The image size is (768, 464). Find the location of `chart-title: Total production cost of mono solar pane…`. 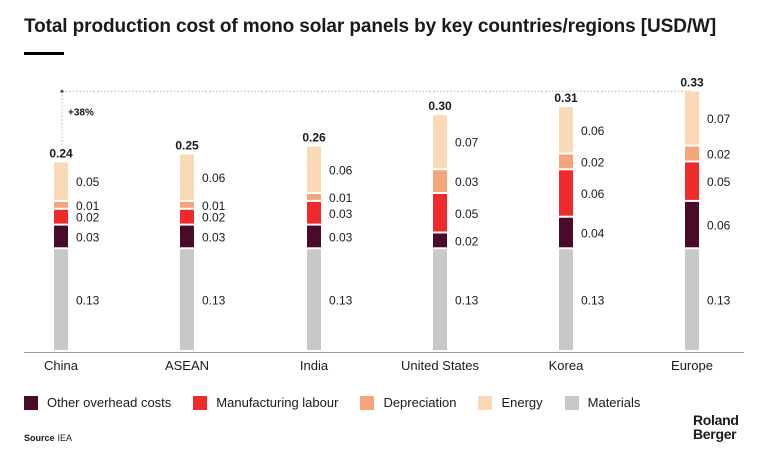

chart-title: Total production cost of mono solar pane… is located at coordinates (370, 26).